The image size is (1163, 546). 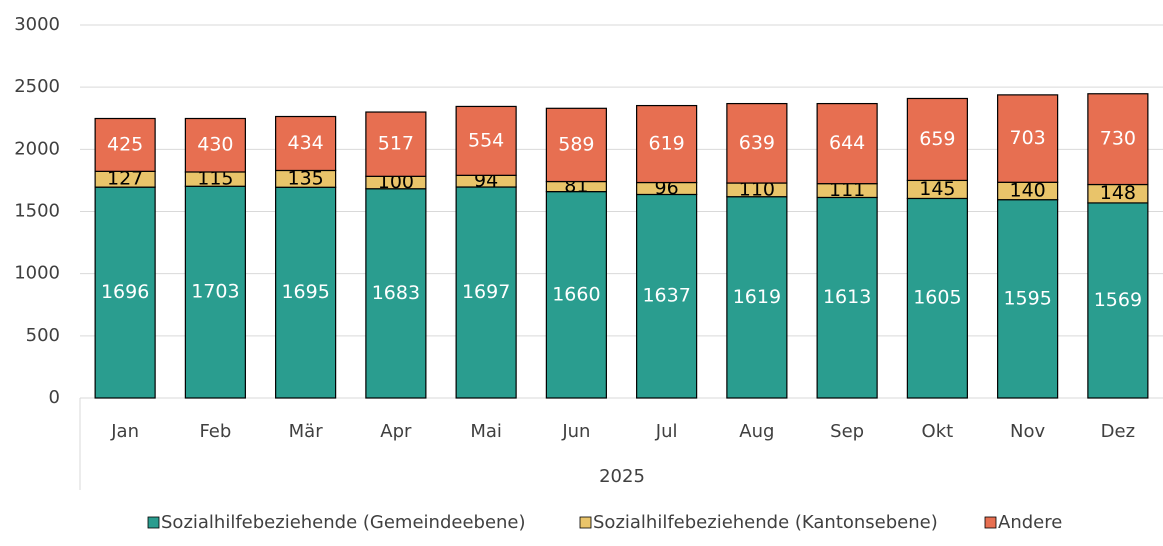 What do you see at coordinates (756, 431) in the screenshot?
I see `x-tick-label: Aug` at bounding box center [756, 431].